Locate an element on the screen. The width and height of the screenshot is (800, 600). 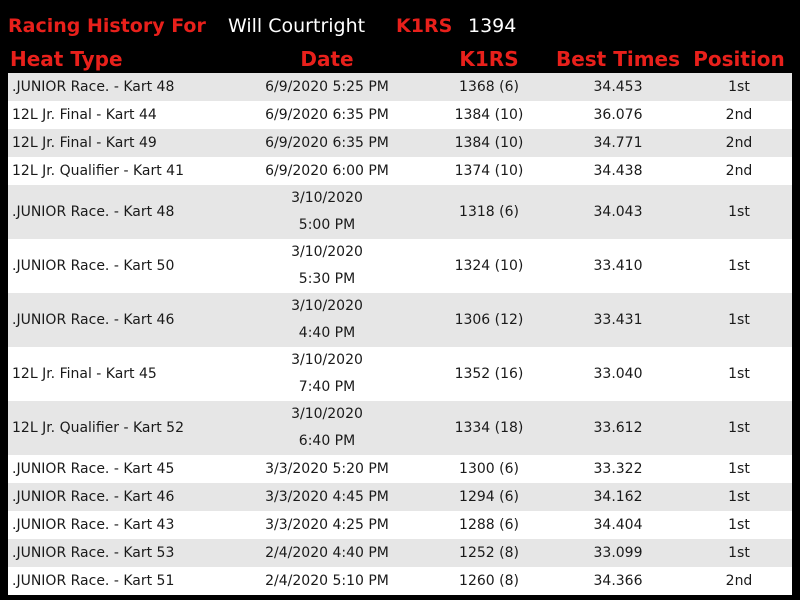
k1rs-cell: 1306 (12) is located at coordinates (489, 320).